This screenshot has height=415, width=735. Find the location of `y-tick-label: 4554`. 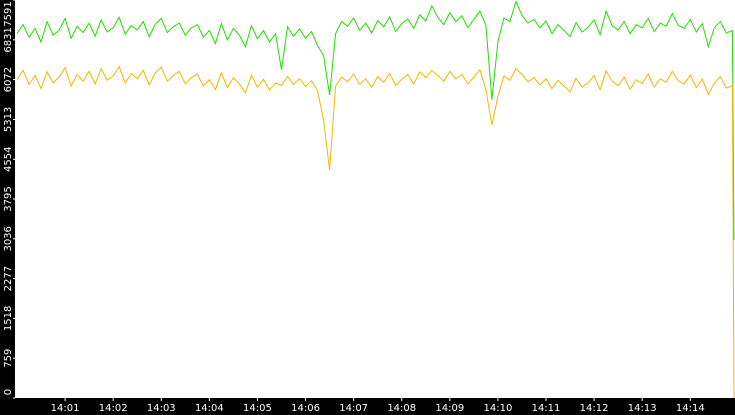

y-tick-label: 4554 is located at coordinates (8, 159).